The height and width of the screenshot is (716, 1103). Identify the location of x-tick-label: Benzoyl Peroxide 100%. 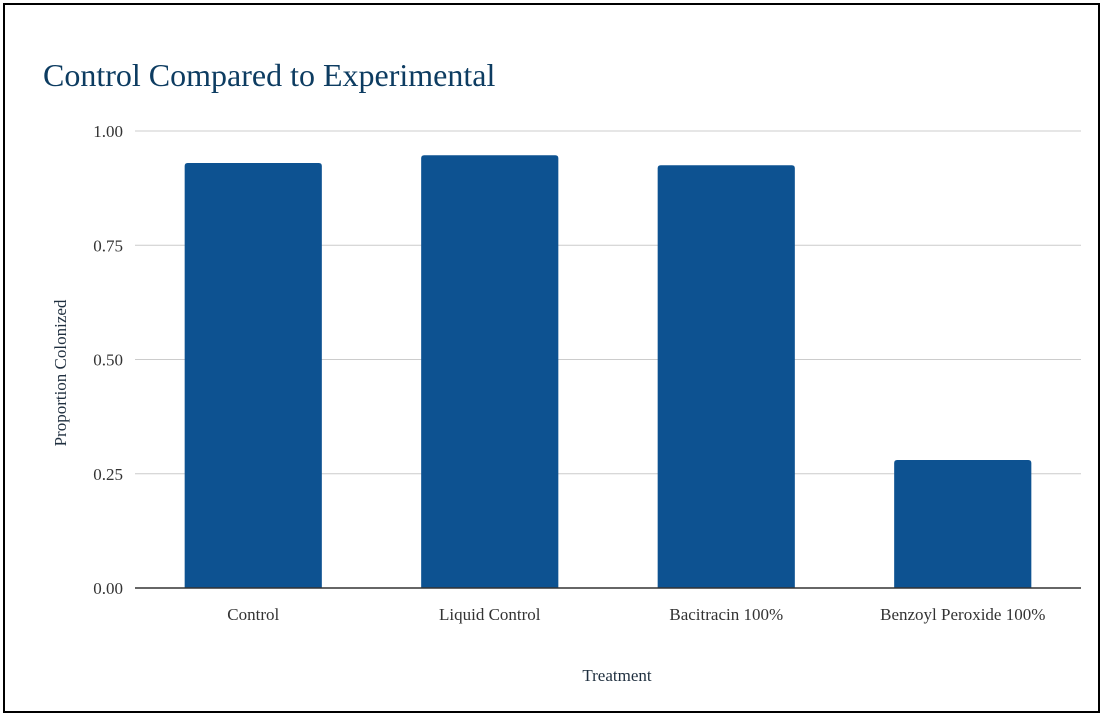
(962, 614).